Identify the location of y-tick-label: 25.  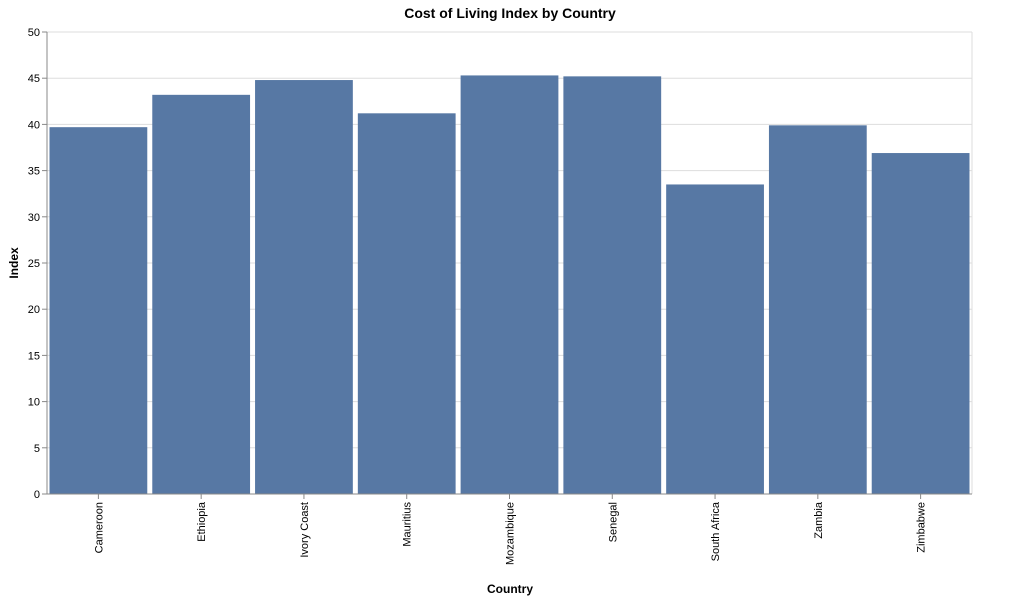
(34, 264).